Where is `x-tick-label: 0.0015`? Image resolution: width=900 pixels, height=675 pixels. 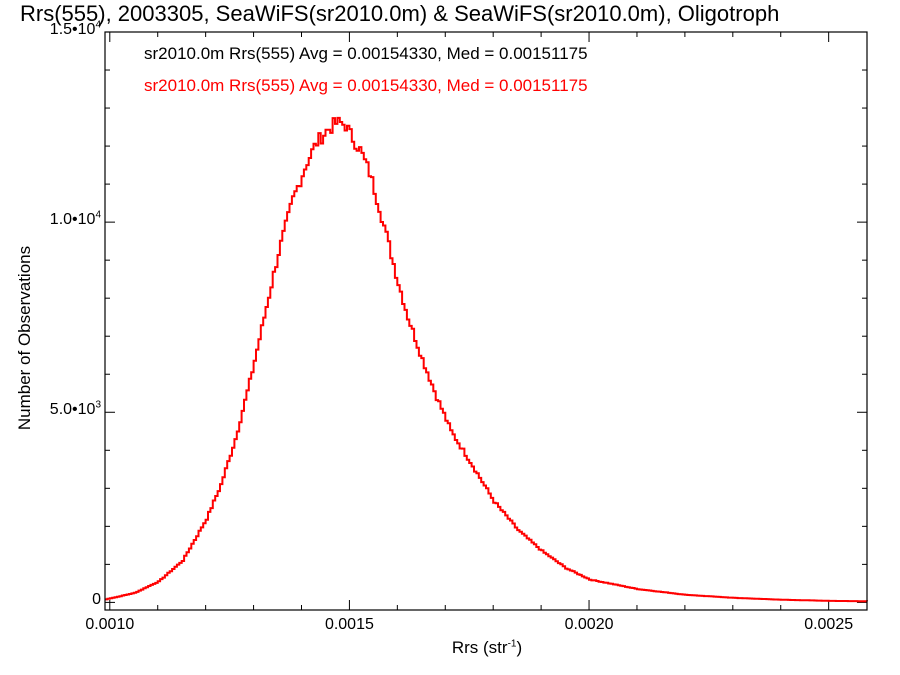 x-tick-label: 0.0015 is located at coordinates (349, 624).